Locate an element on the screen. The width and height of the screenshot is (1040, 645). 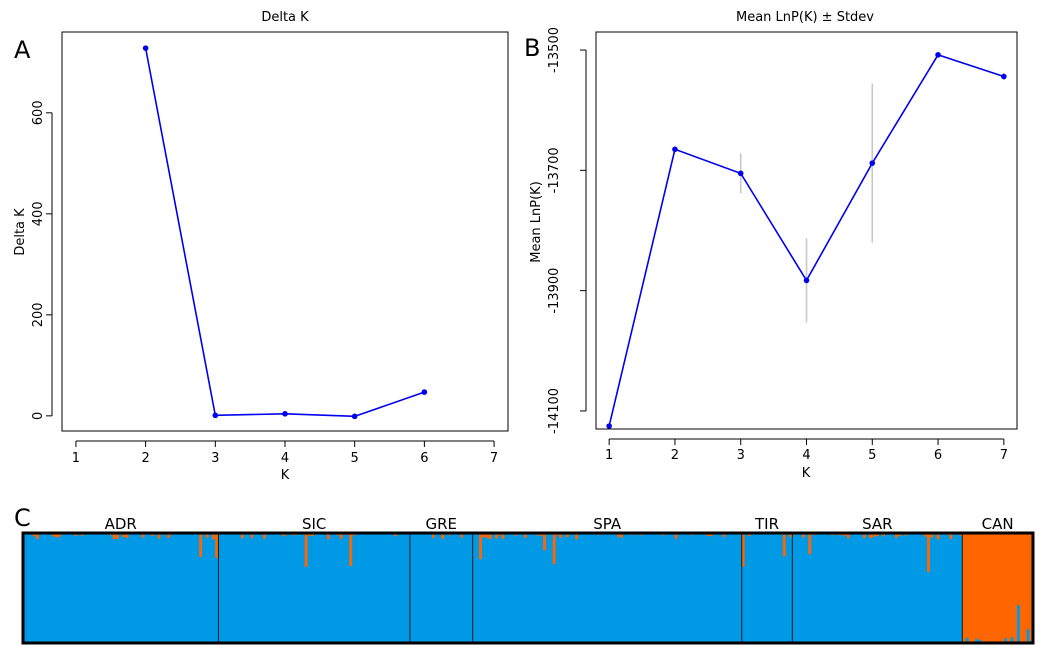
delta-k-y-tick-label: 600 is located at coordinates (38, 112).